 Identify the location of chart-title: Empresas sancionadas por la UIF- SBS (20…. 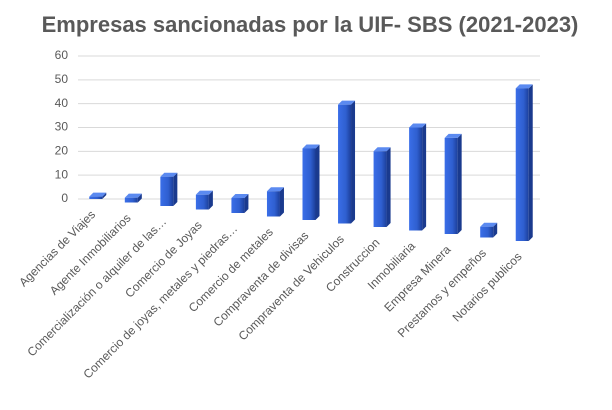
(310, 24).